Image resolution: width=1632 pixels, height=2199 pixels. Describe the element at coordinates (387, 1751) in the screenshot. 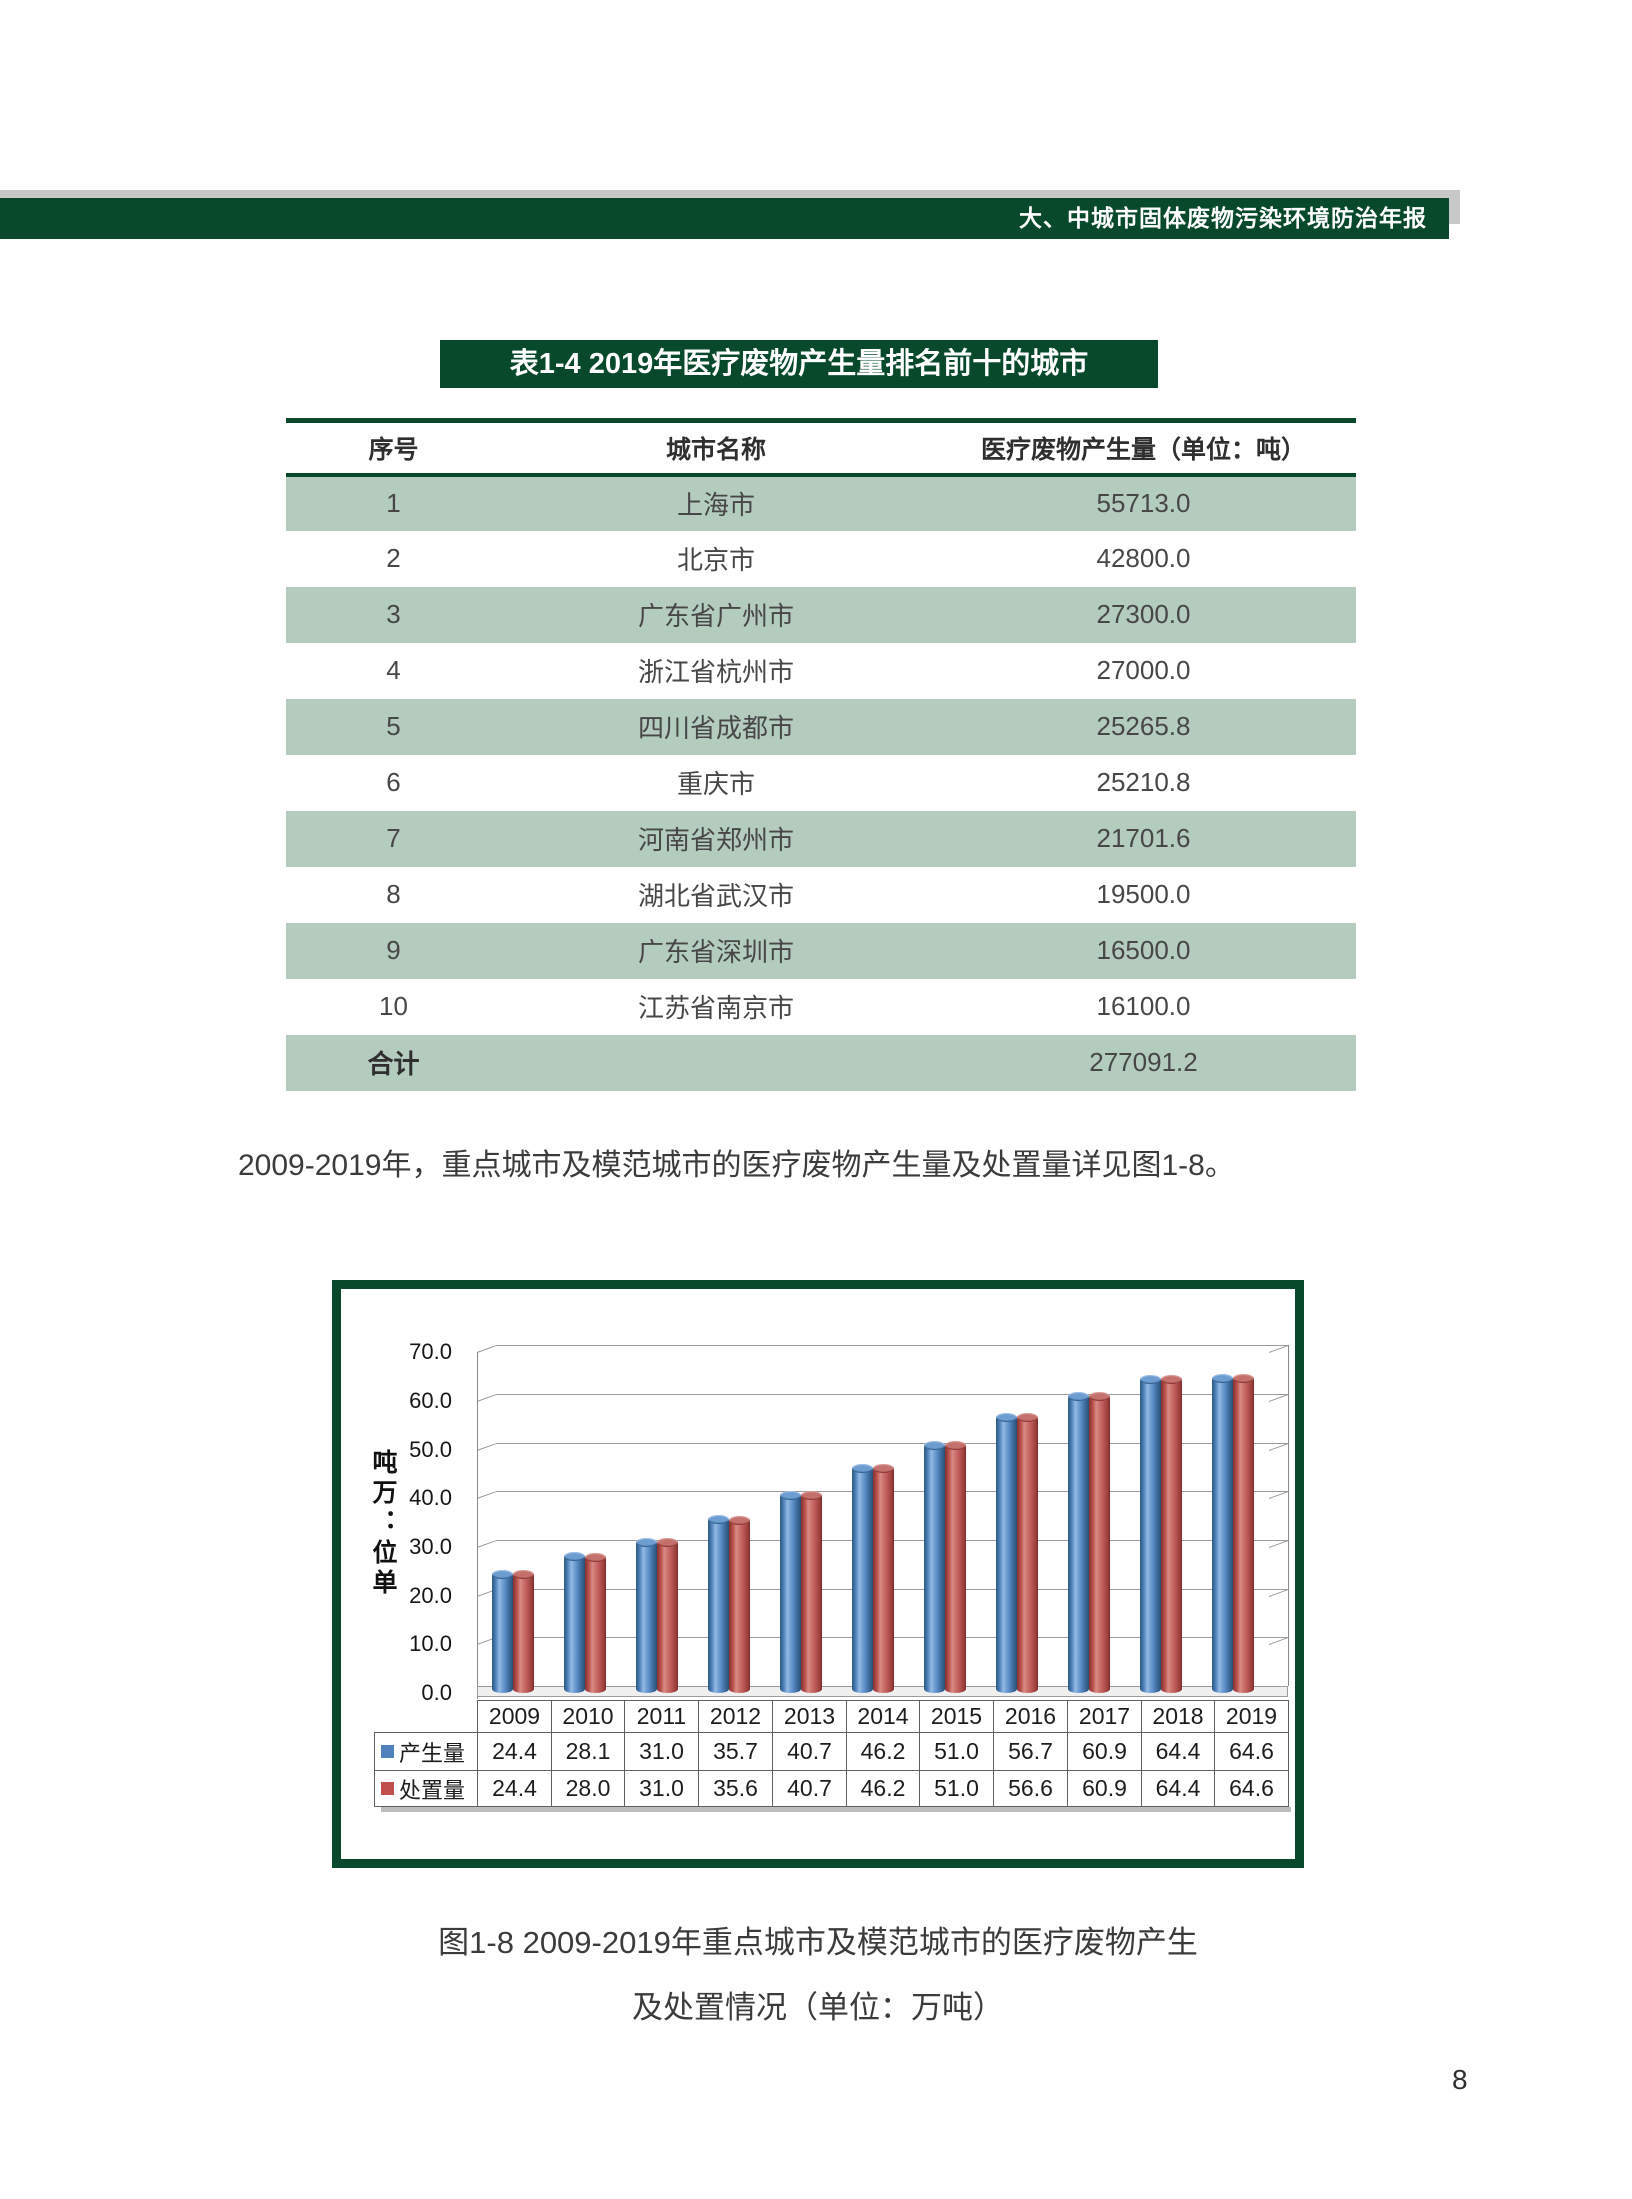

I see `legend-swatch-blue` at that location.